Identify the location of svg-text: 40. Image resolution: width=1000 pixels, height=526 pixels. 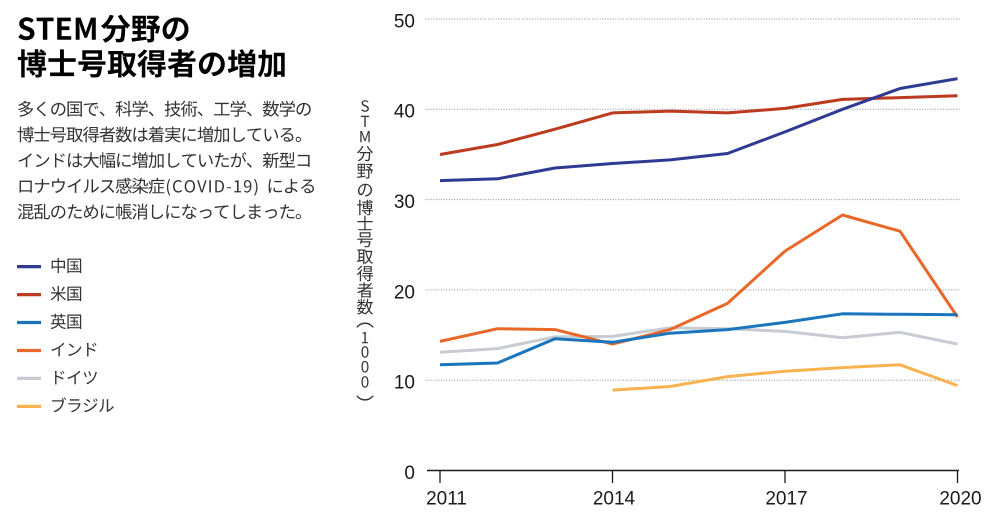
(404, 112).